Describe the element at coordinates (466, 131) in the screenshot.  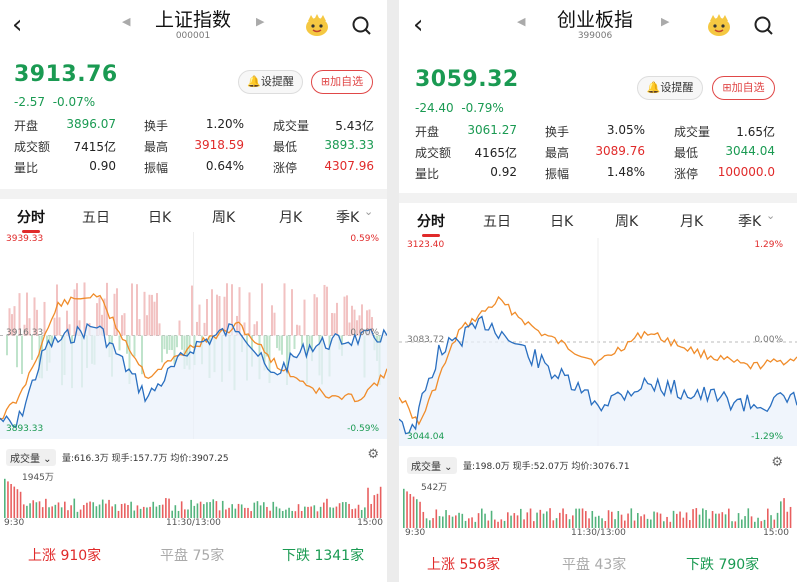
I see `stat-0-0: 开盘 3061.27` at that location.